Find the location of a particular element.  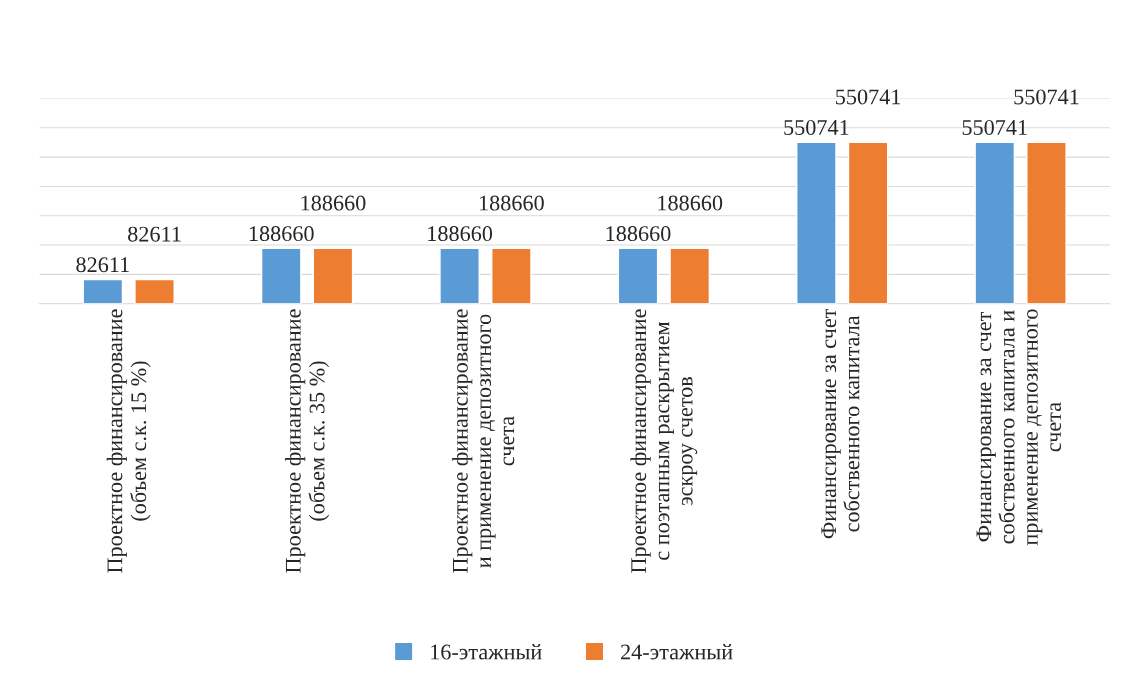

legend-label: 16-этажный is located at coordinates (486, 652).